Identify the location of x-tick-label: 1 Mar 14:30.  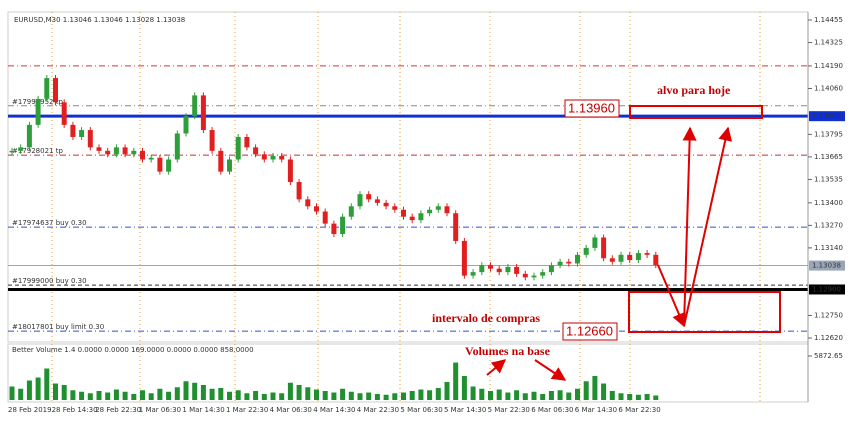
(203, 410).